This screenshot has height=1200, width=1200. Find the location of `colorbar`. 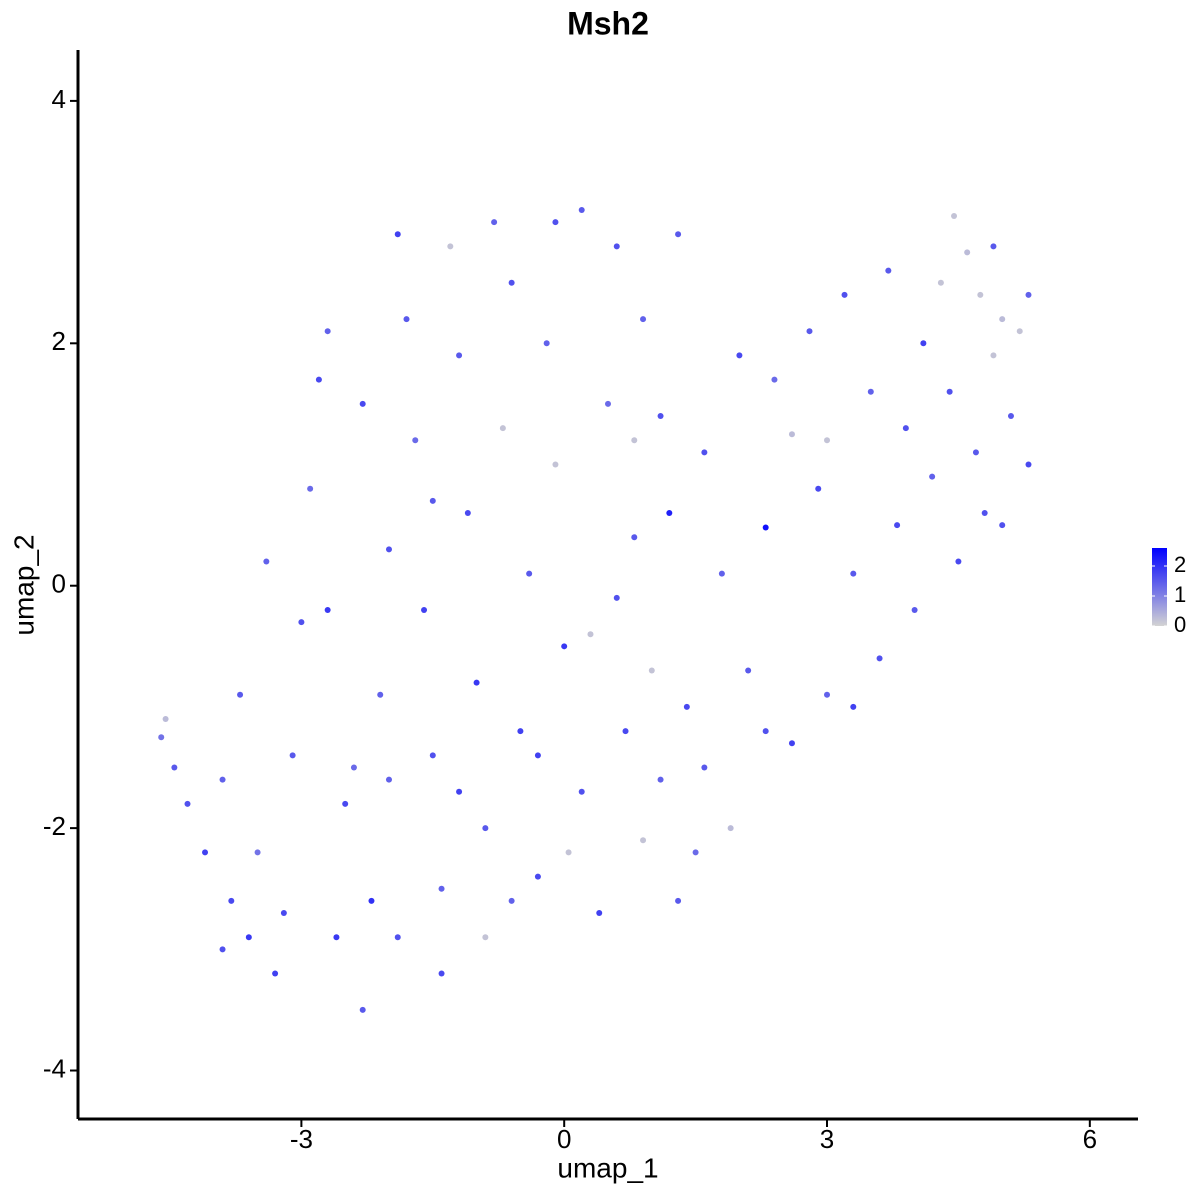

colorbar is located at coordinates (1159, 587).